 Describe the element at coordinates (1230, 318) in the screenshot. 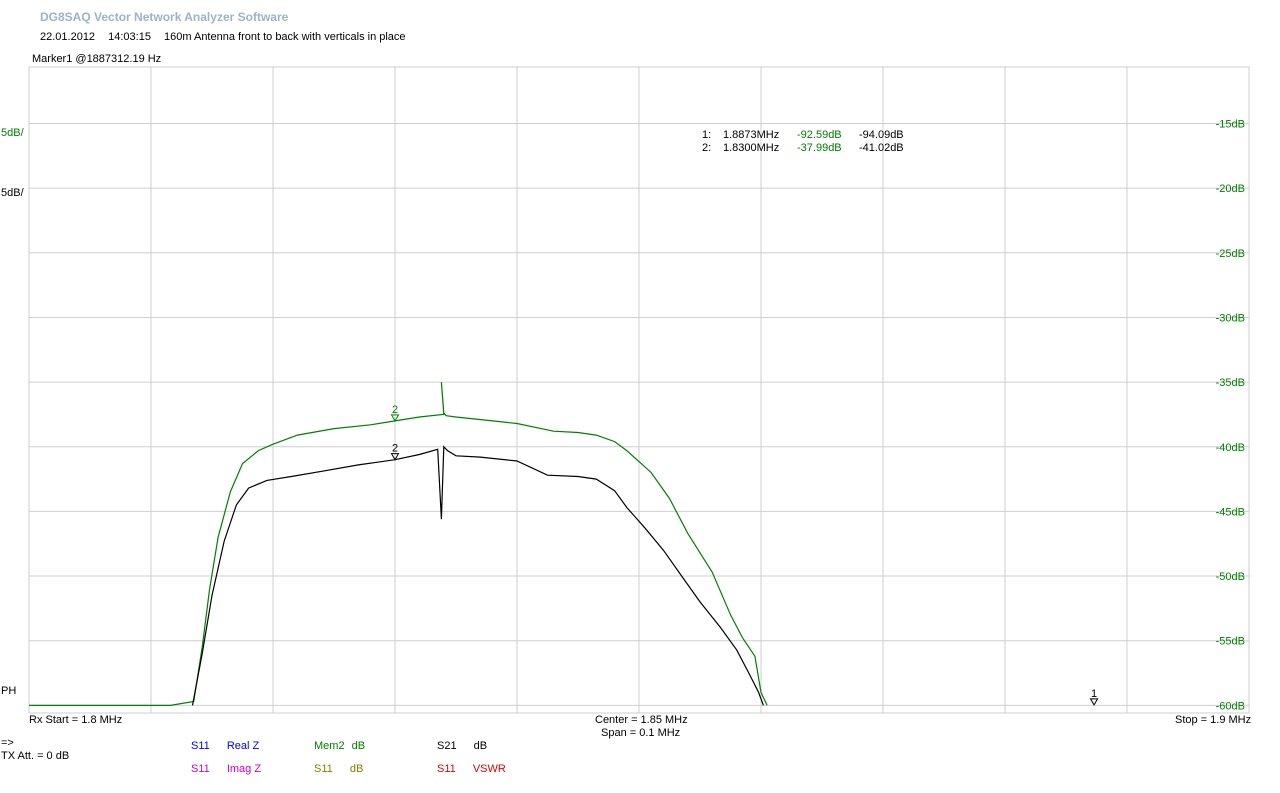

I see `y-tick-label: -30dB` at that location.